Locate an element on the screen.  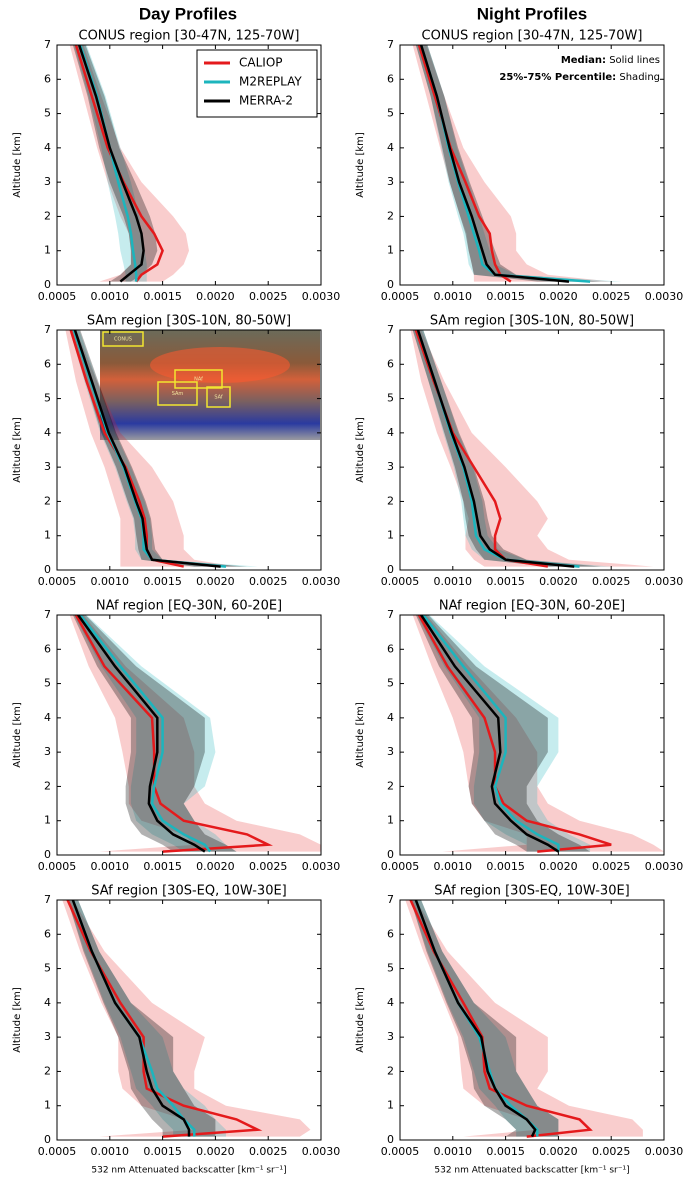
region-box is located at coordinates (177, 393).